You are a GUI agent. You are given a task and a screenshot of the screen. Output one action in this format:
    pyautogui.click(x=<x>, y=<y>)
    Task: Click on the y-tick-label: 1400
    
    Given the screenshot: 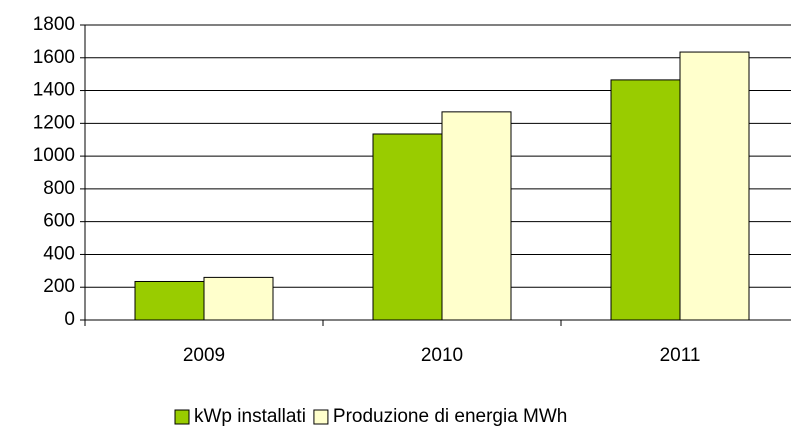 What is the action you would take?
    pyautogui.click(x=54, y=90)
    